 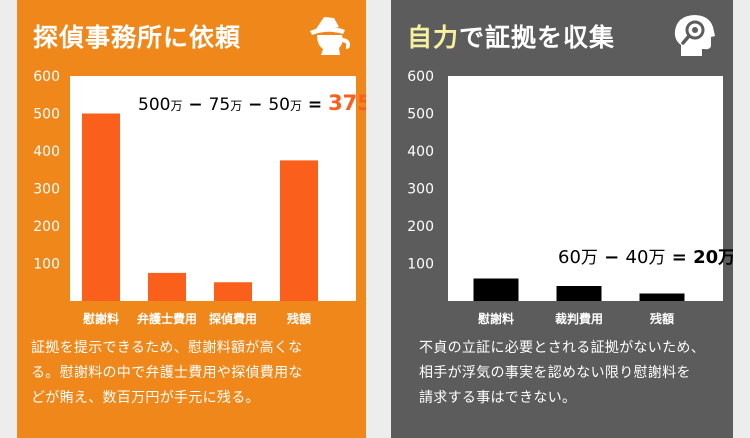 What do you see at coordinates (725, 258) in the screenshot?
I see `equation-result-unit: 万` at bounding box center [725, 258].